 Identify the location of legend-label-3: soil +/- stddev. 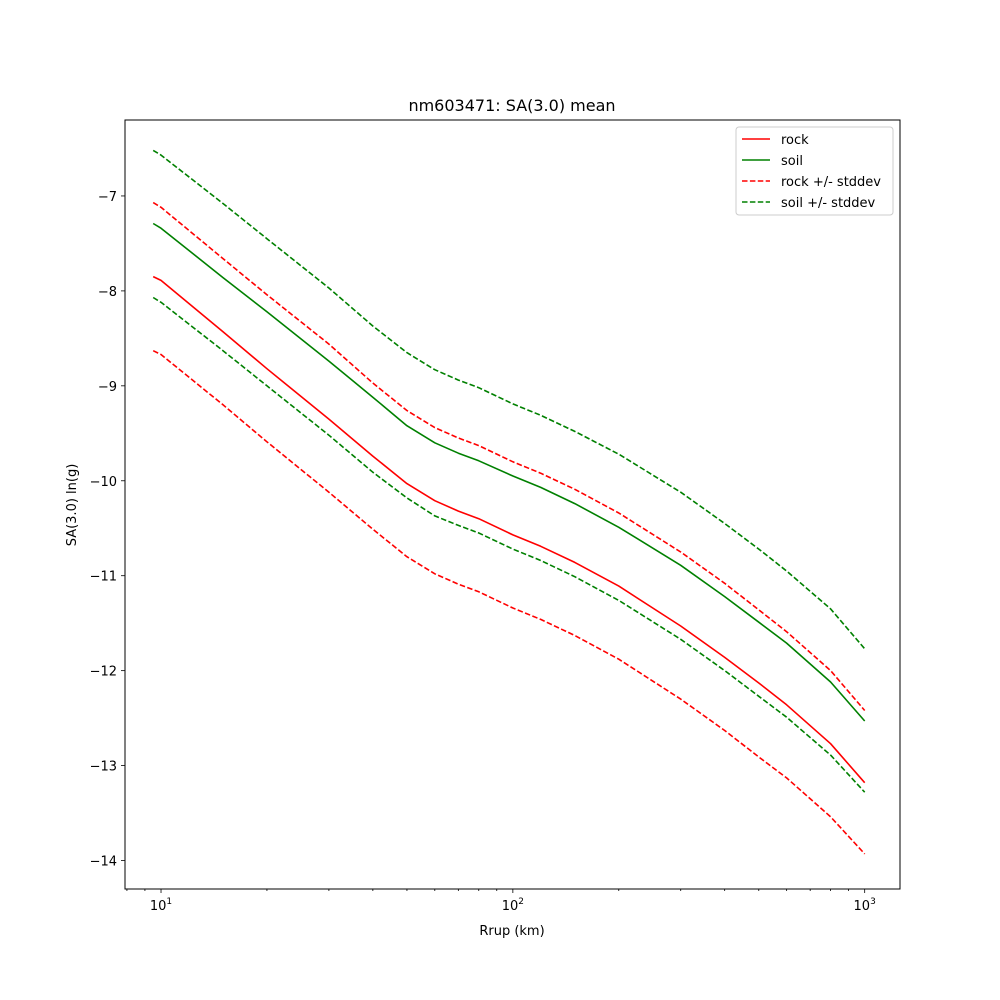
(828, 203).